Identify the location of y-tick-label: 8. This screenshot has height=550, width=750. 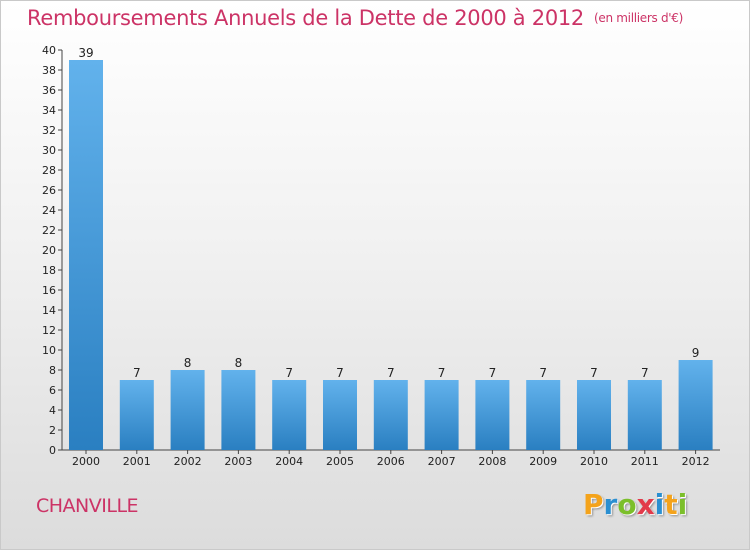
(52, 370).